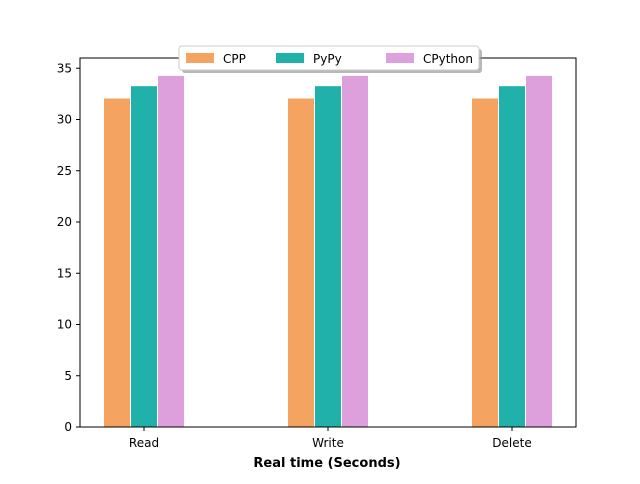  I want to click on bar-cpython-read, so click(171, 251).